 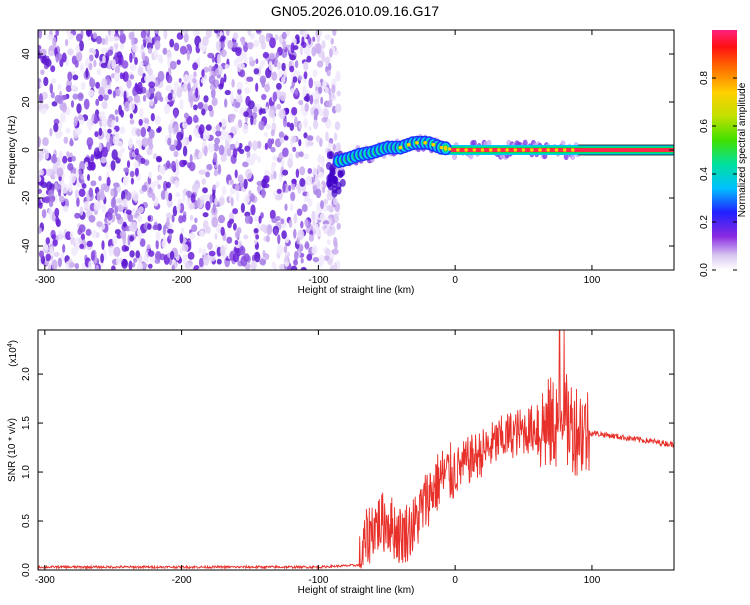 What do you see at coordinates (13, 353) in the screenshot?
I see `svg-text: (x104)` at bounding box center [13, 353].